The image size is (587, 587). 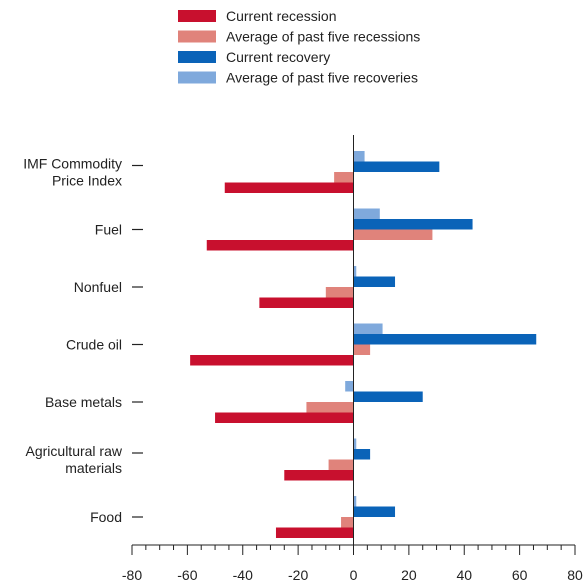 What do you see at coordinates (322, 78) in the screenshot?
I see `legend-label: Average of past five recoveries` at bounding box center [322, 78].